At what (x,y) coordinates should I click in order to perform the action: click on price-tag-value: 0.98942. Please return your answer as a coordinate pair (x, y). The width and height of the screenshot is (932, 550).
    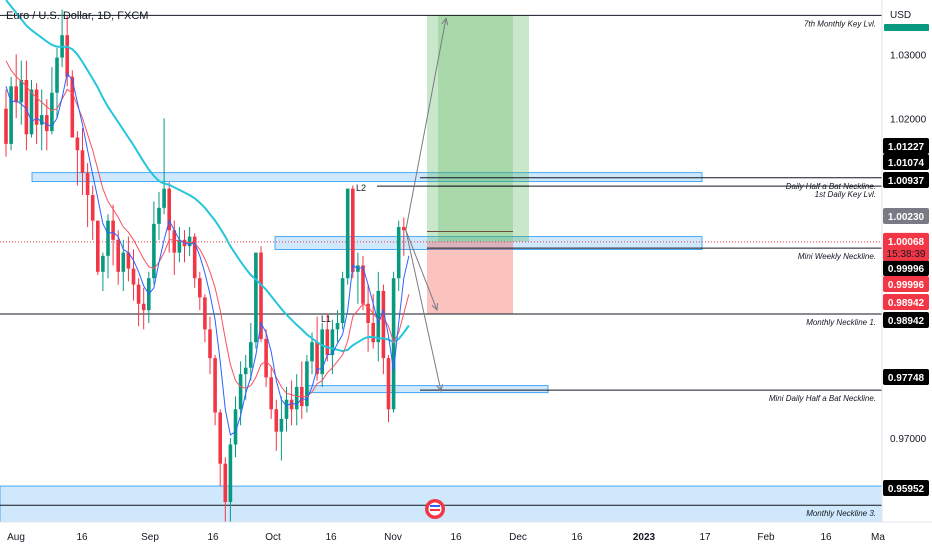
    Looking at the image, I should click on (906, 303).